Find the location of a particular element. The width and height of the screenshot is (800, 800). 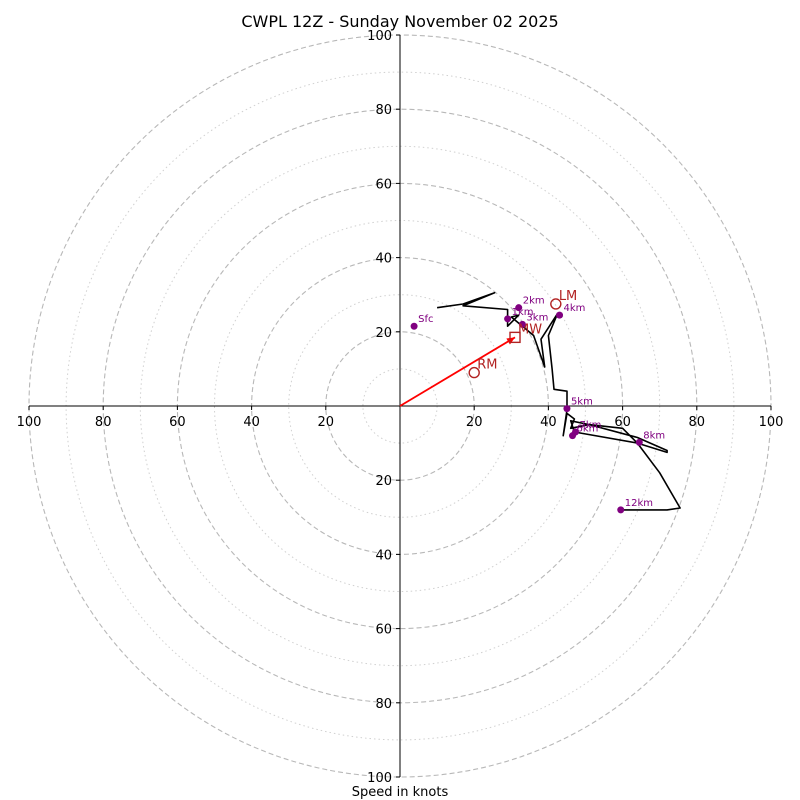

height-marker-label: 4km is located at coordinates (575, 308).